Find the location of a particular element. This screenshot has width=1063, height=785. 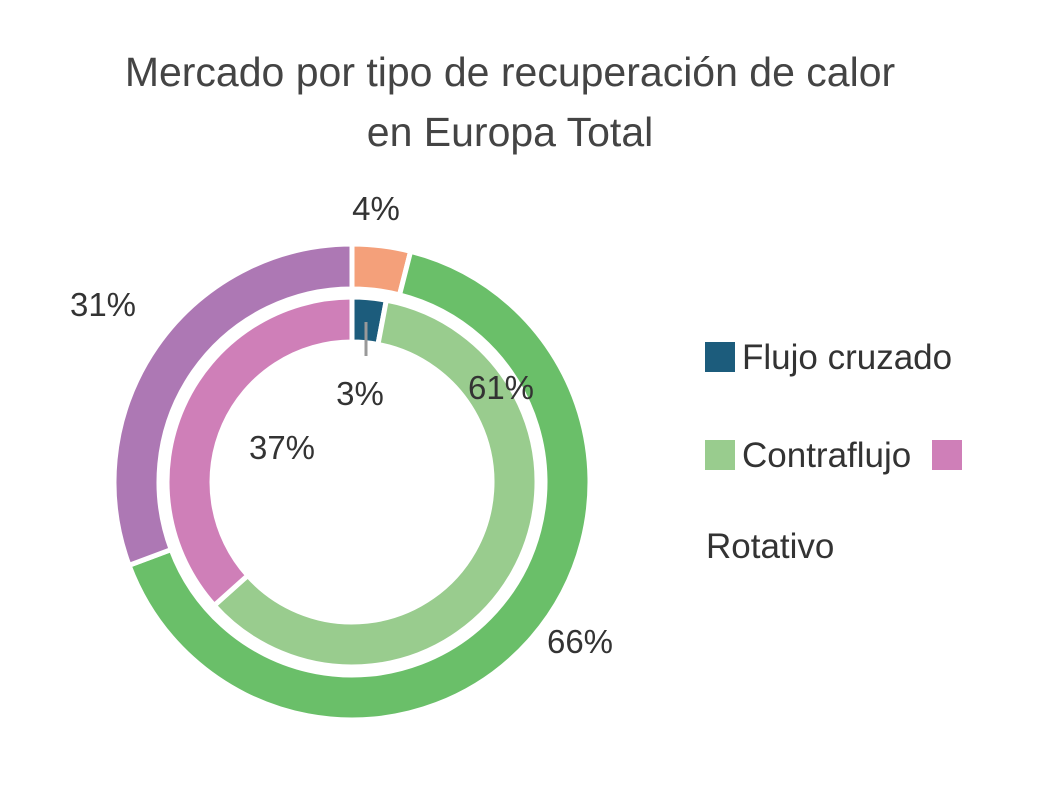

outer-slice-rotativo is located at coordinates (233, 405).